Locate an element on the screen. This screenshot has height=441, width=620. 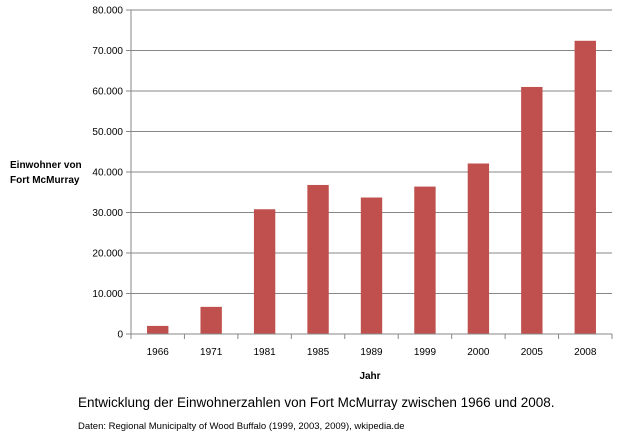
y-tick-label: 0 is located at coordinates (120, 335).